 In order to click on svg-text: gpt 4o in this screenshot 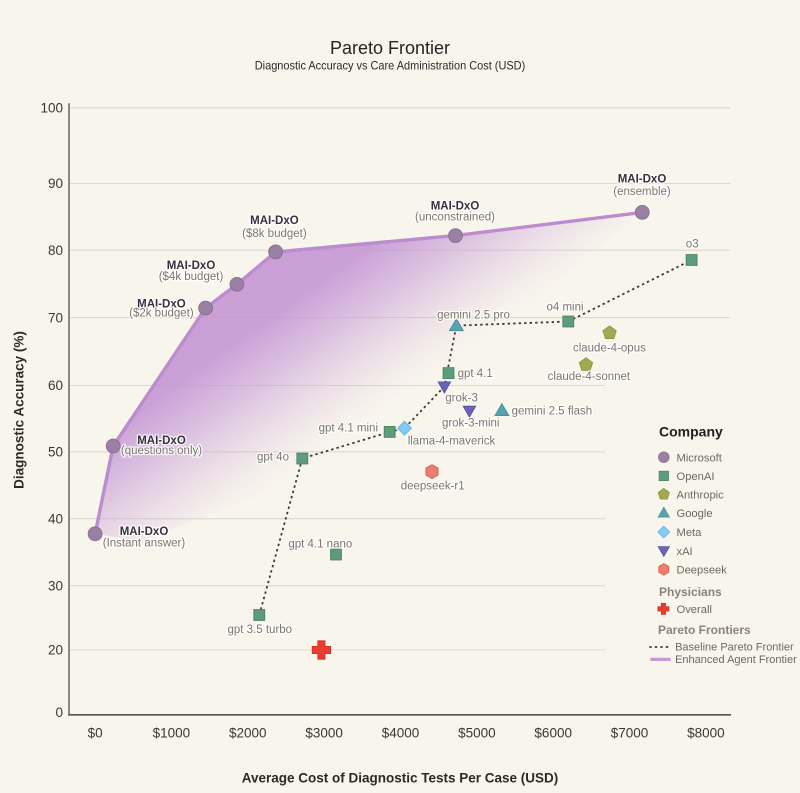, I will do `click(273, 457)`.